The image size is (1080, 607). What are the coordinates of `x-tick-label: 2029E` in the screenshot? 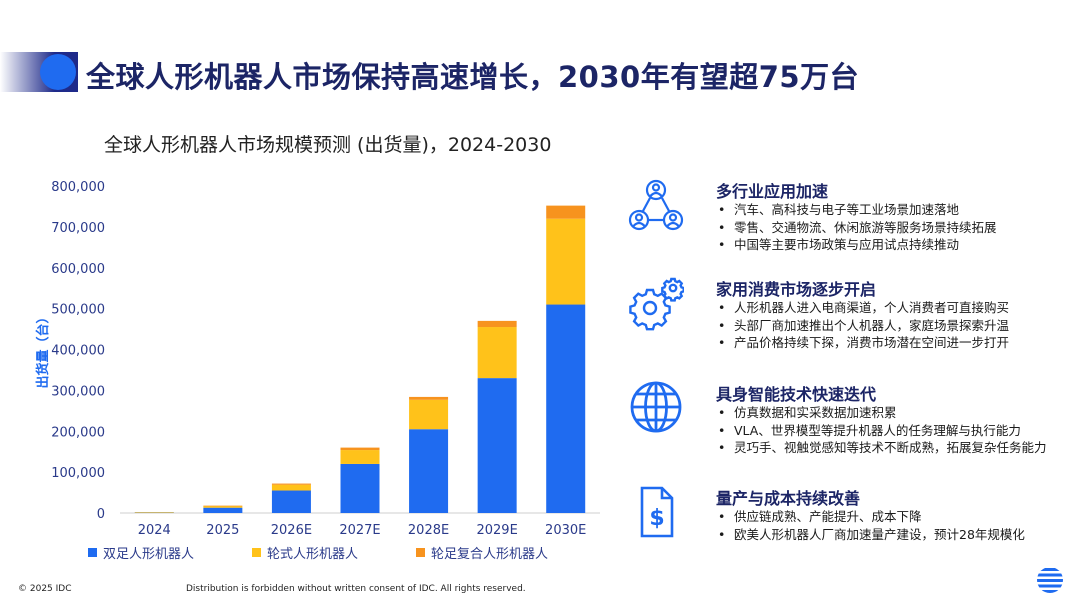 It's located at (496, 530).